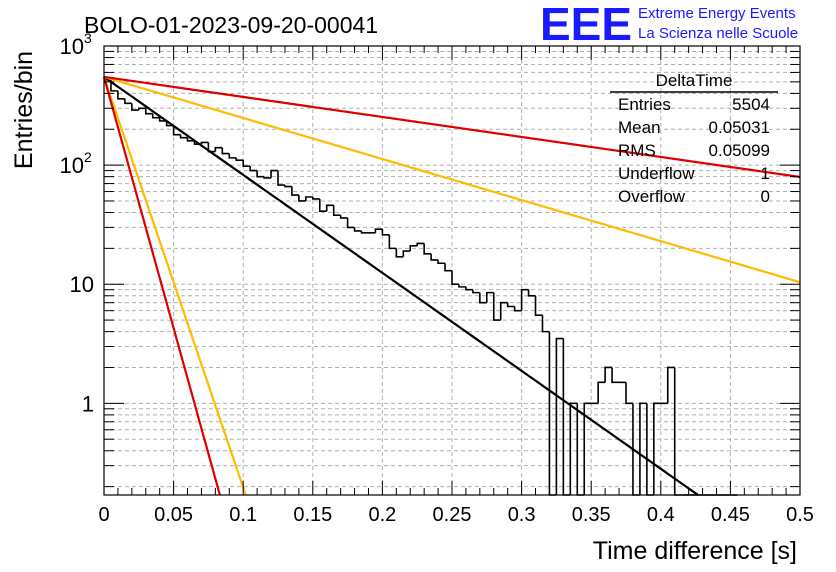 This screenshot has width=836, height=572. Describe the element at coordinates (765, 173) in the screenshot. I see `stats-value: 1` at that location.